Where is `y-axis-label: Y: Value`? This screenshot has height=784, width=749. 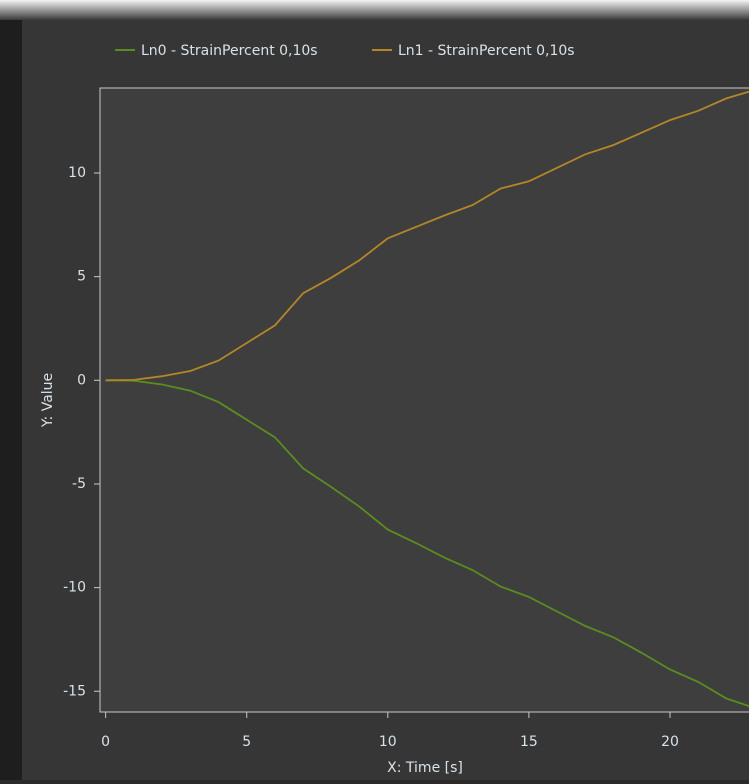
y-axis-label: Y: Value is located at coordinates (48, 400).